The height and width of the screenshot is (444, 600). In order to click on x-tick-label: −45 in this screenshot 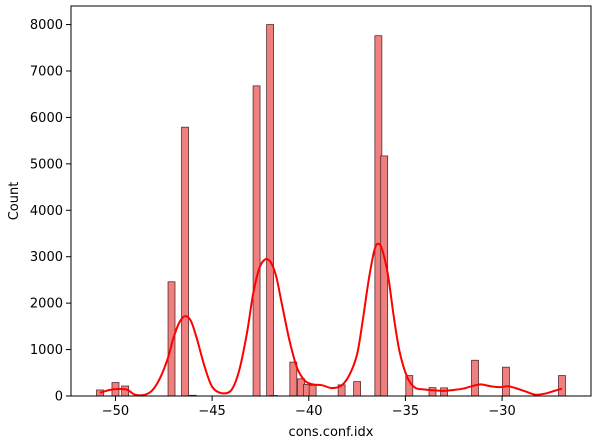, I will do `click(211, 411)`.